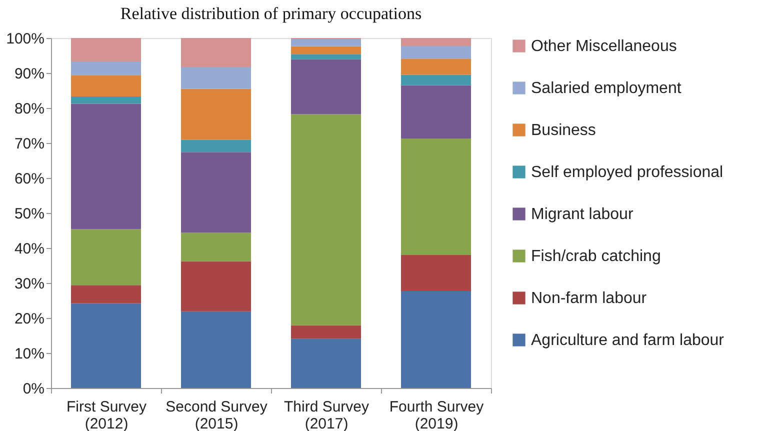  Describe the element at coordinates (29, 354) in the screenshot. I see `y-tick-label: 10%` at that location.